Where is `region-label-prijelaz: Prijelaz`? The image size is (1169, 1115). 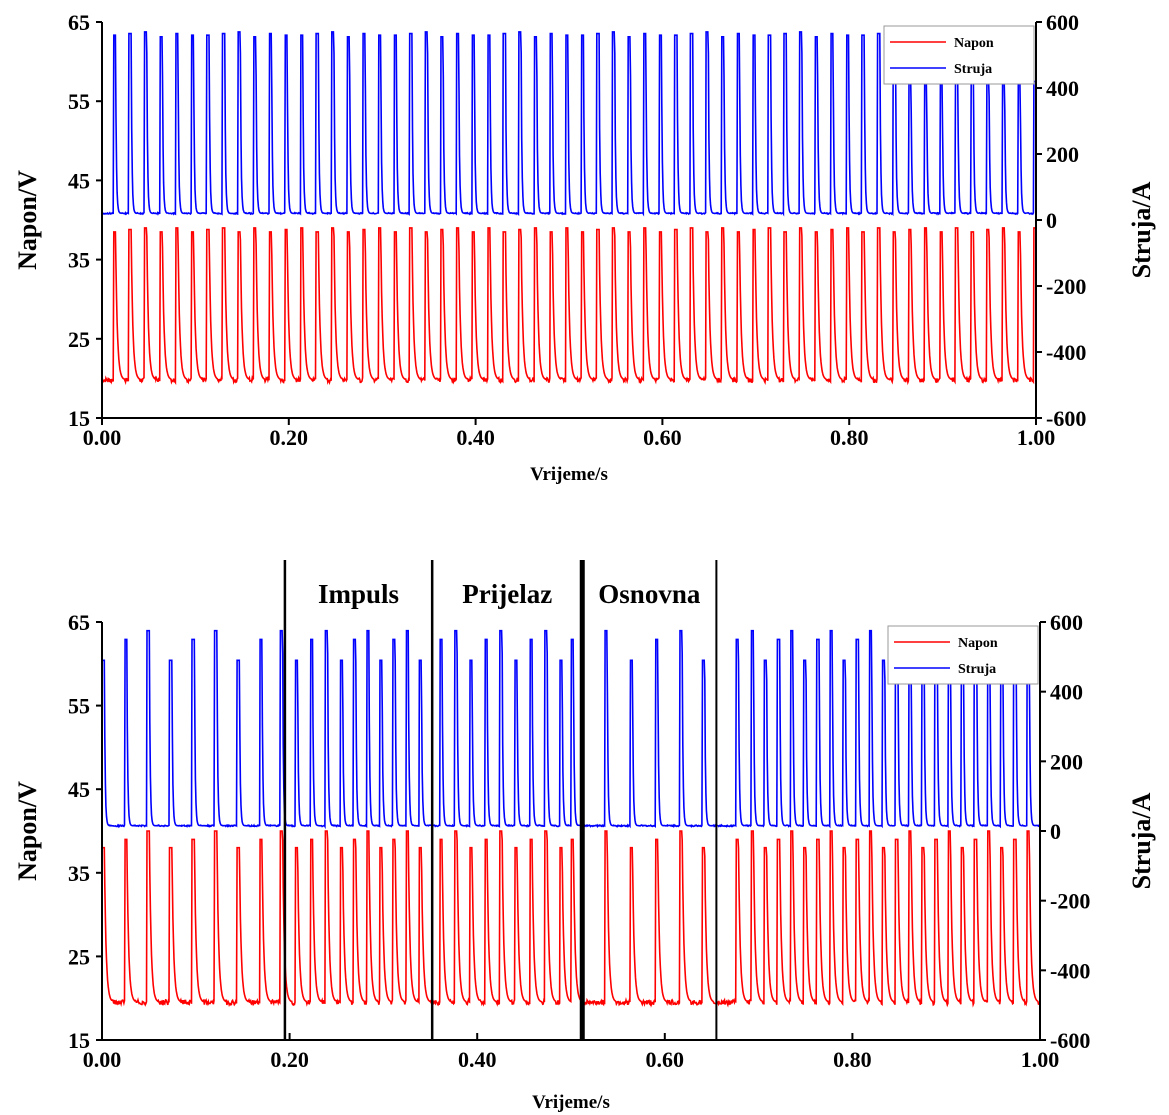 region-label-prijelaz: Prijelaz is located at coordinates (507, 594).